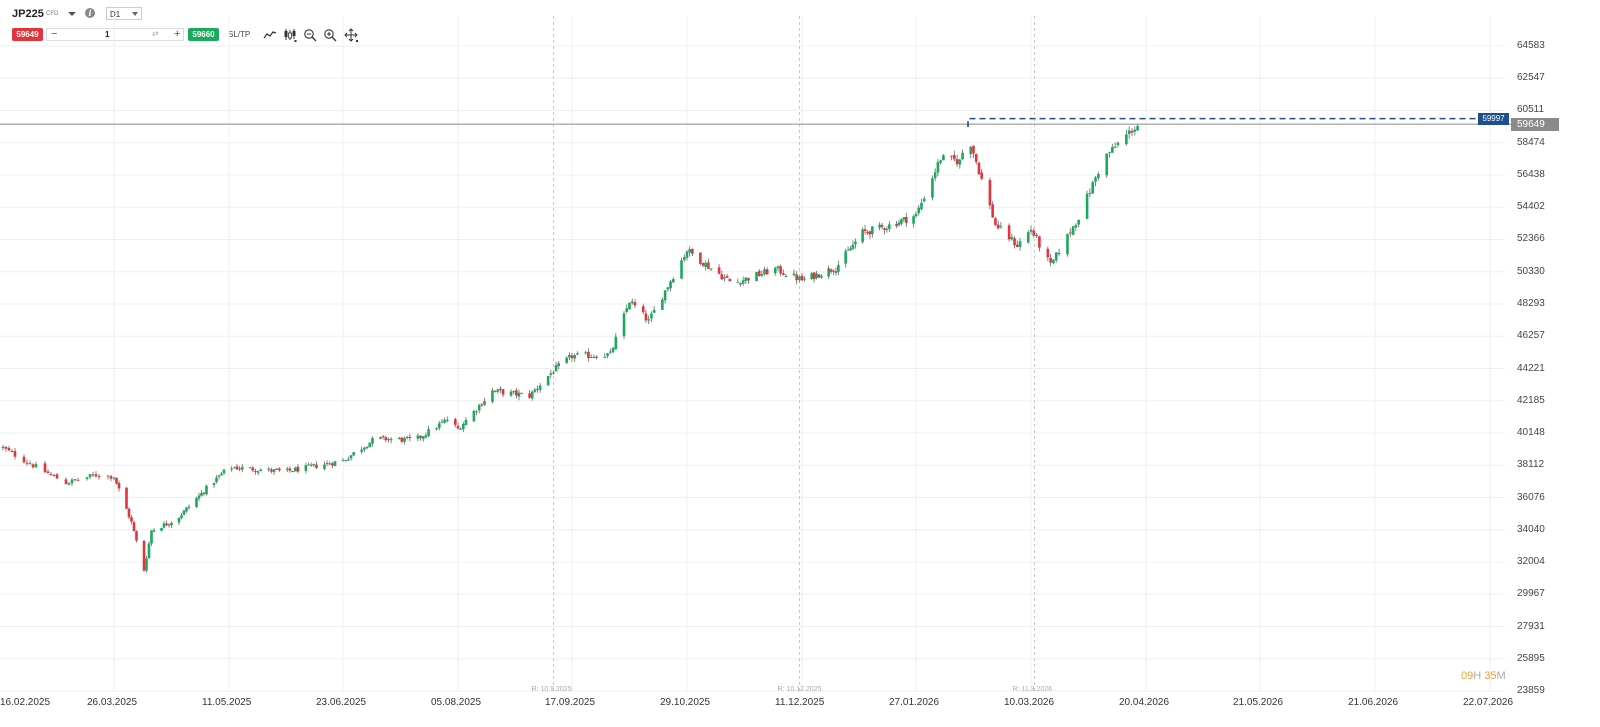  Describe the element at coordinates (330, 35) in the screenshot. I see `zoom-in-icon` at that location.